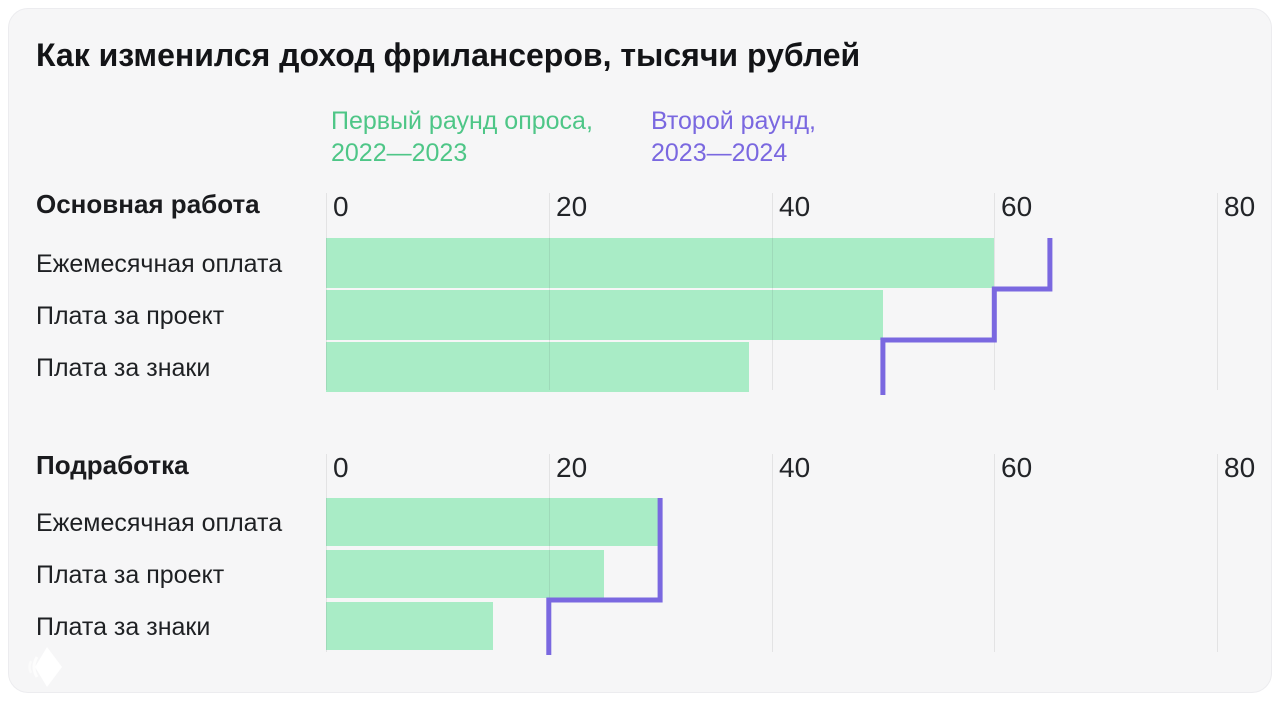 The image size is (1280, 701). I want to click on legend-item-first-round: Первый раунд опроса, 2022—2023, so click(462, 137).